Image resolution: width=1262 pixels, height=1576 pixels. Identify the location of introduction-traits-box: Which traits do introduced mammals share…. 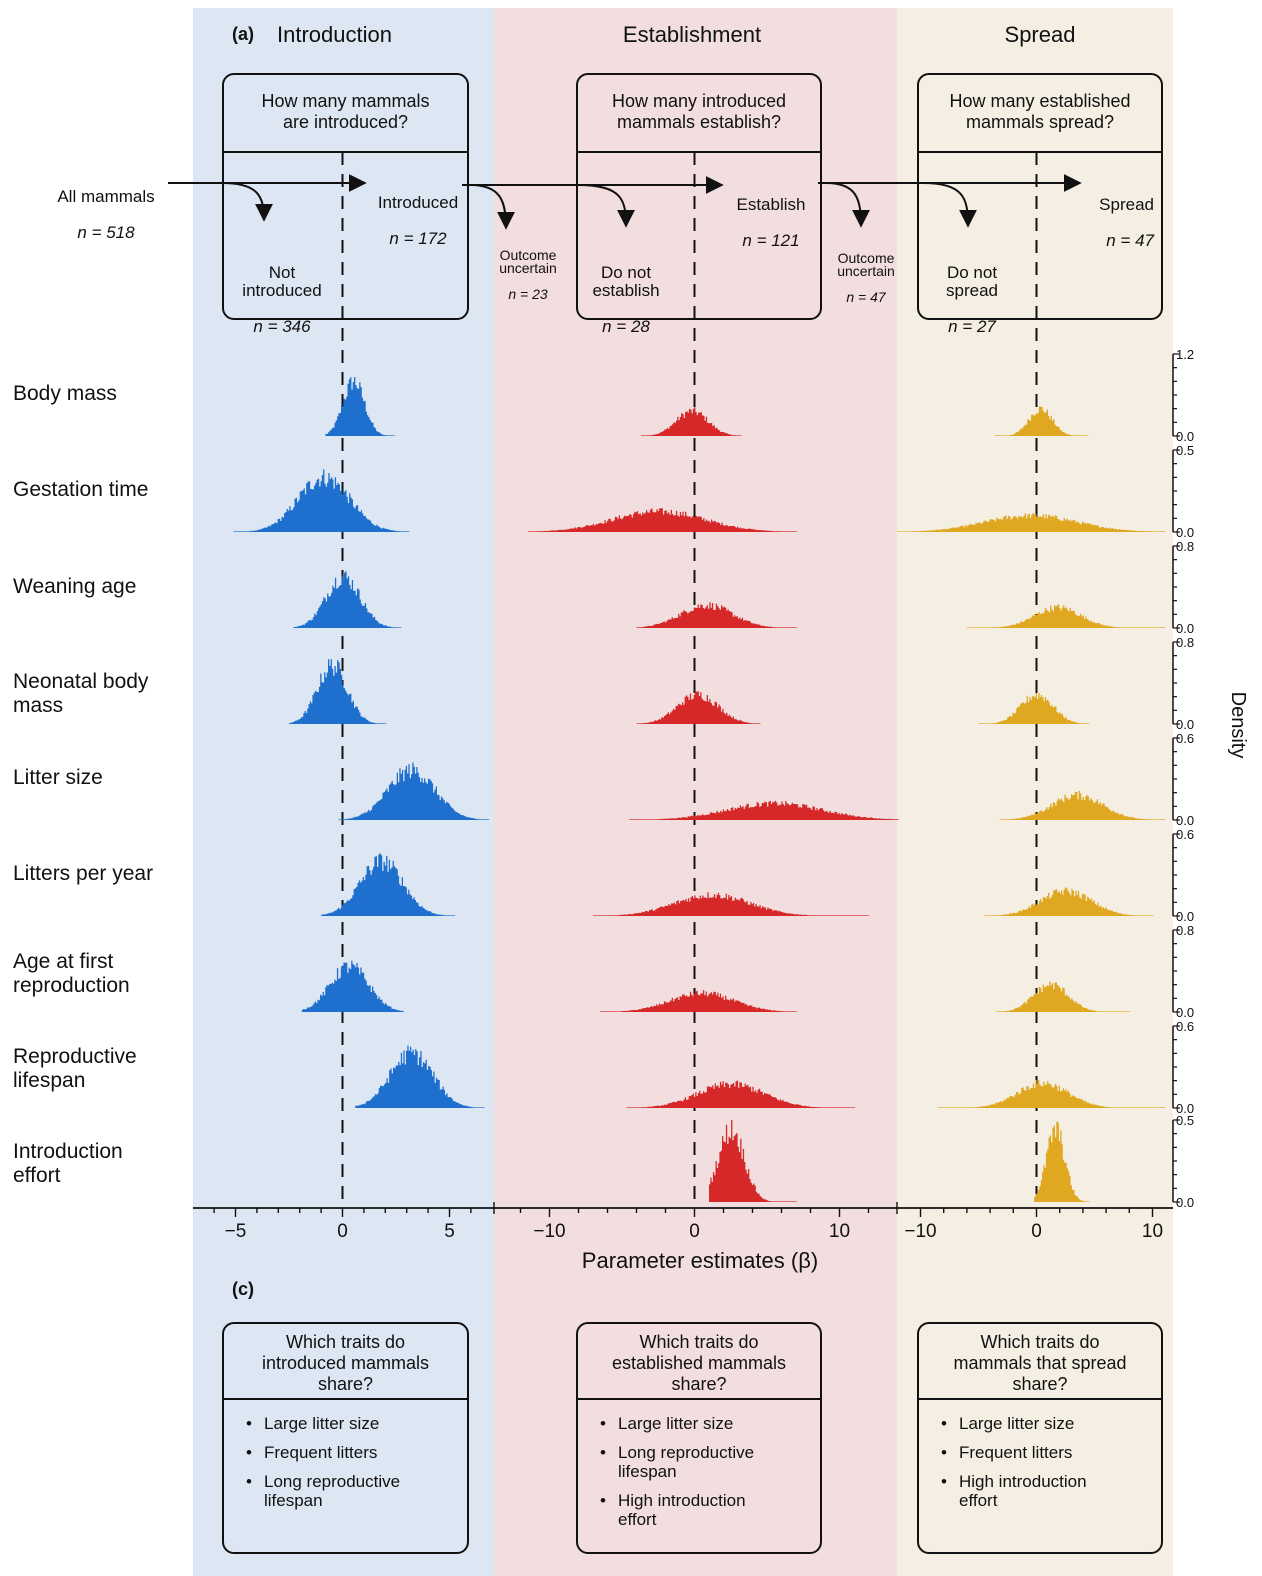
(345, 1438).